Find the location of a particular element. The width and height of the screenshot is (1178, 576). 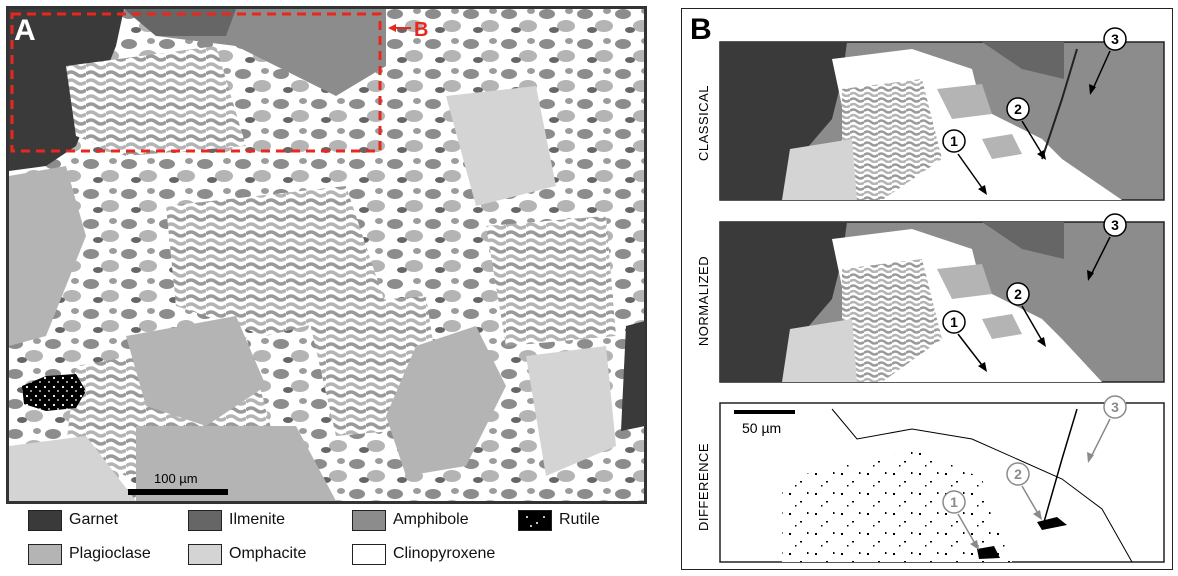

legend-item-rutile: Rutile is located at coordinates (559, 520).